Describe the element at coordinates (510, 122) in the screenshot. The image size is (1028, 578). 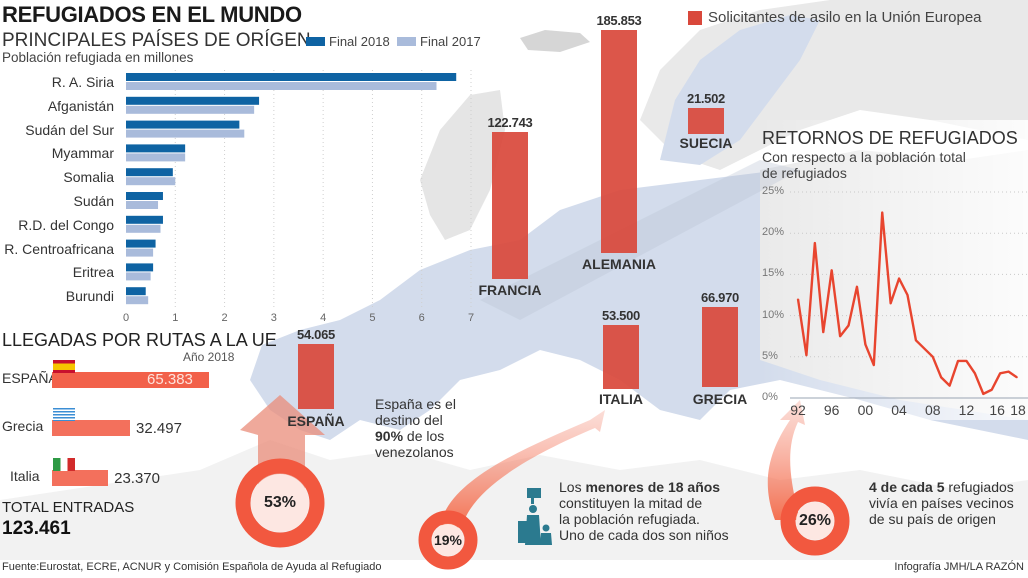
I see `asylum-value-francia: 122.743` at that location.